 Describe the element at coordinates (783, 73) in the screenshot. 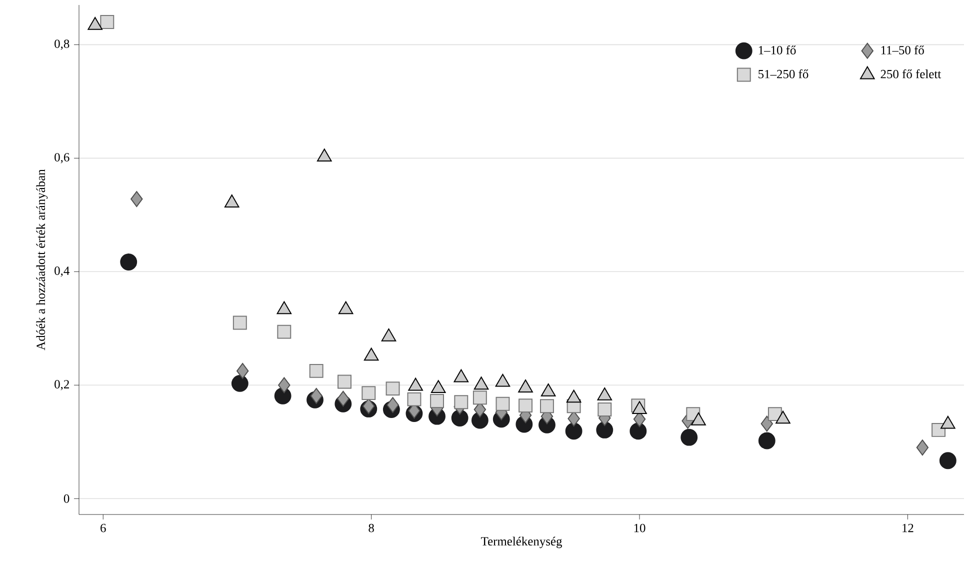

I see `legend-label: 51–250 fő` at that location.